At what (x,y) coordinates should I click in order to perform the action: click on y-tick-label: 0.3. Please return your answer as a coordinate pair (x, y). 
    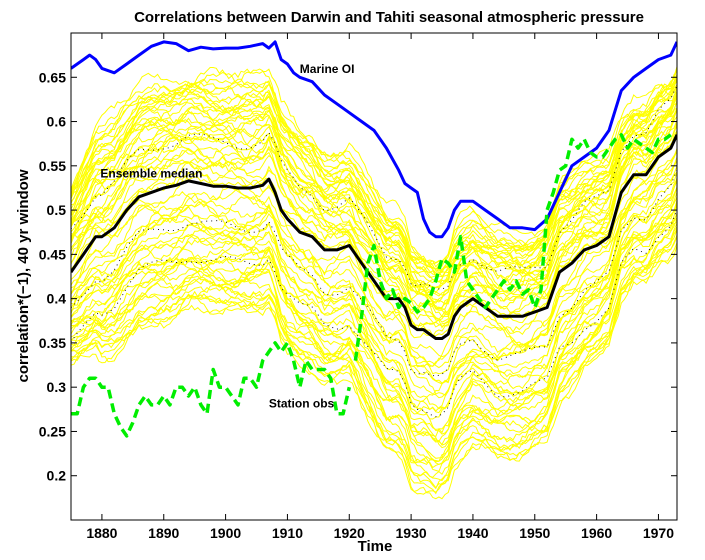
    Looking at the image, I should click on (57, 387).